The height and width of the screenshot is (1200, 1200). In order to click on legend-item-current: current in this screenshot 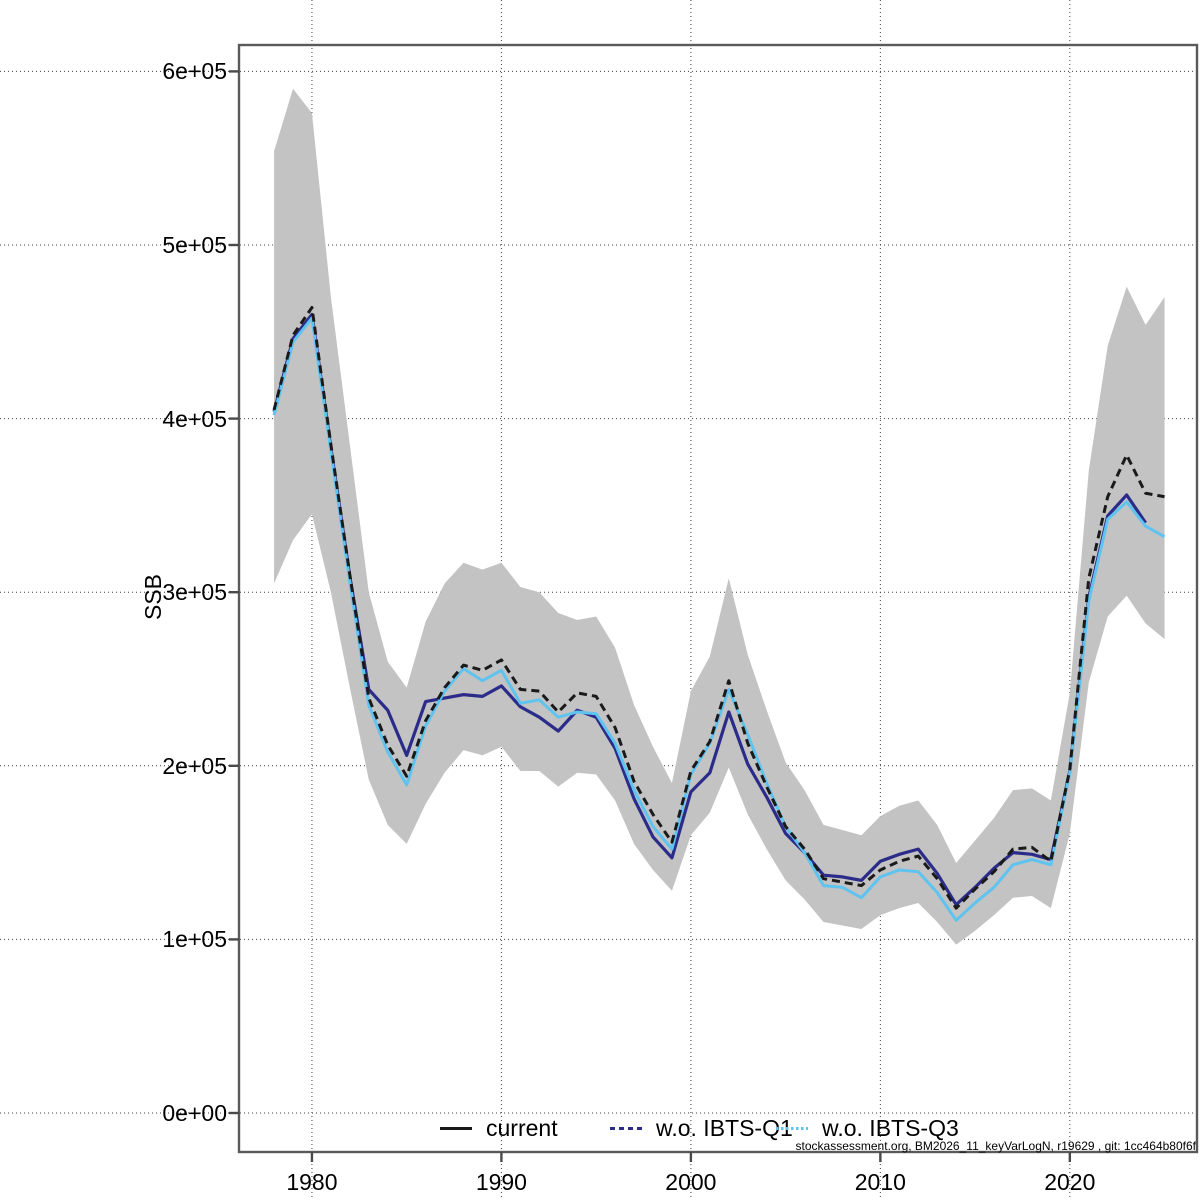, I will do `click(499, 1127)`.